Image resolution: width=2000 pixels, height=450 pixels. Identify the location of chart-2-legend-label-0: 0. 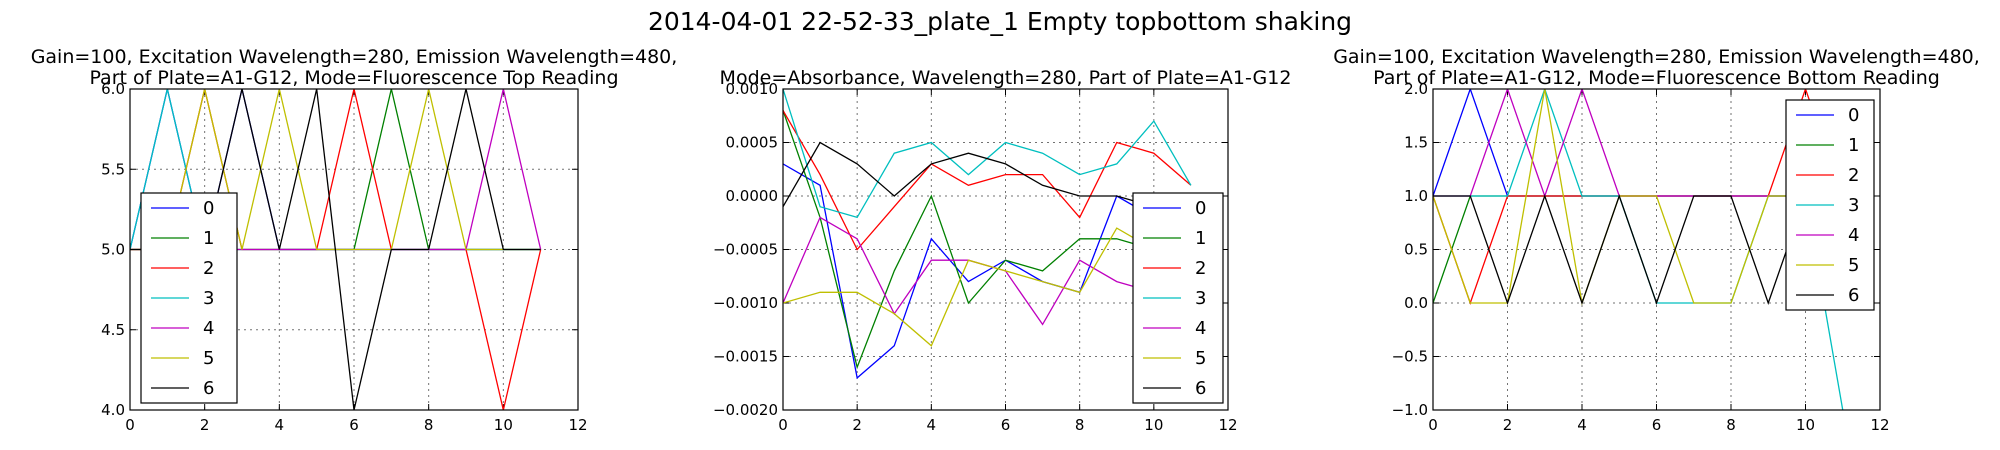
(1853, 115).